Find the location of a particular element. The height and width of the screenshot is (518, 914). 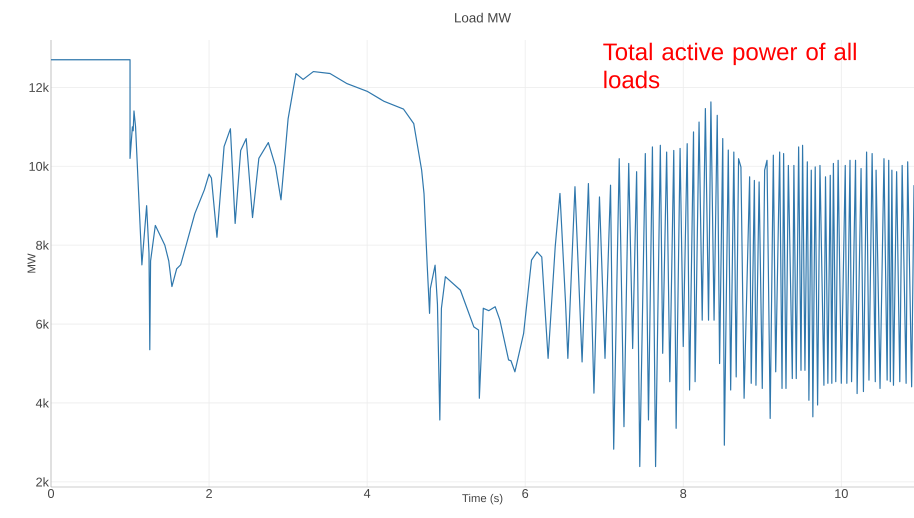

x-tick-label: 2 is located at coordinates (209, 493).